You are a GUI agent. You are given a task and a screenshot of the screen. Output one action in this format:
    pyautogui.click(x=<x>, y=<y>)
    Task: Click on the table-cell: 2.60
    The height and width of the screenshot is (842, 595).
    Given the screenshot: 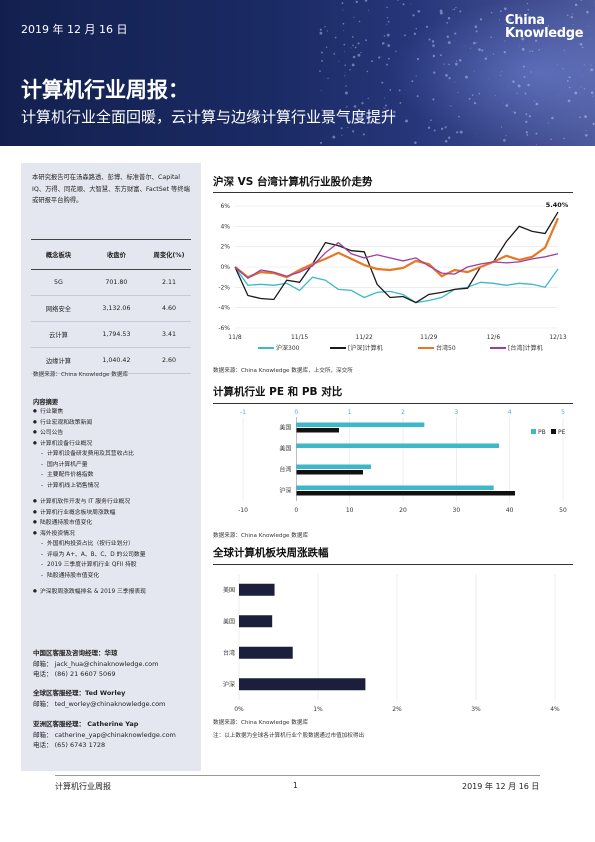 What is the action you would take?
    pyautogui.click(x=169, y=360)
    